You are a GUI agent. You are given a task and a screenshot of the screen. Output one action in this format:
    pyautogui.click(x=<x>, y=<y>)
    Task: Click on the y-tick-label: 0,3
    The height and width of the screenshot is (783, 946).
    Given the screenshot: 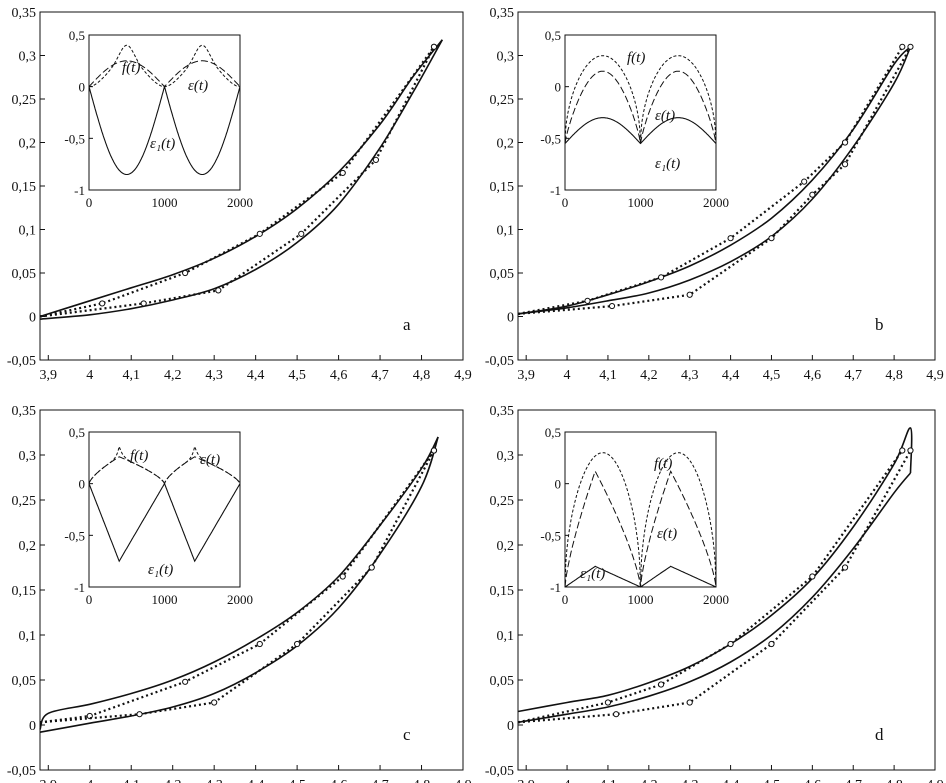 What is the action you would take?
    pyautogui.click(x=506, y=57)
    